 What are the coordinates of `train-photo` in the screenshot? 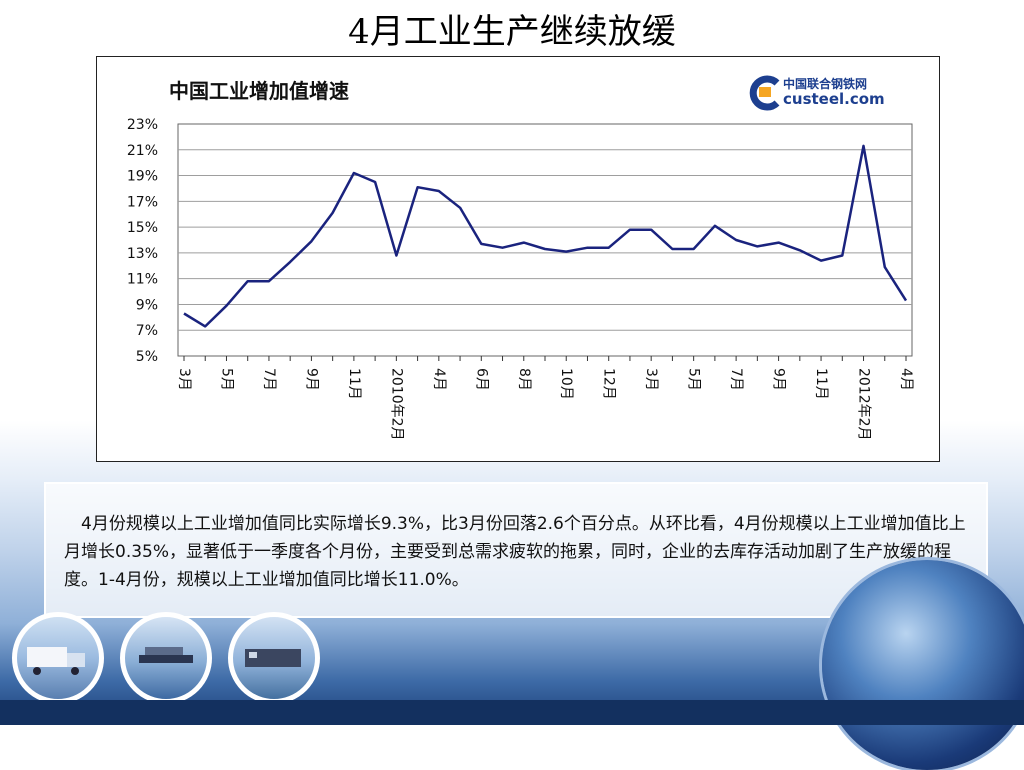 It's located at (274, 658).